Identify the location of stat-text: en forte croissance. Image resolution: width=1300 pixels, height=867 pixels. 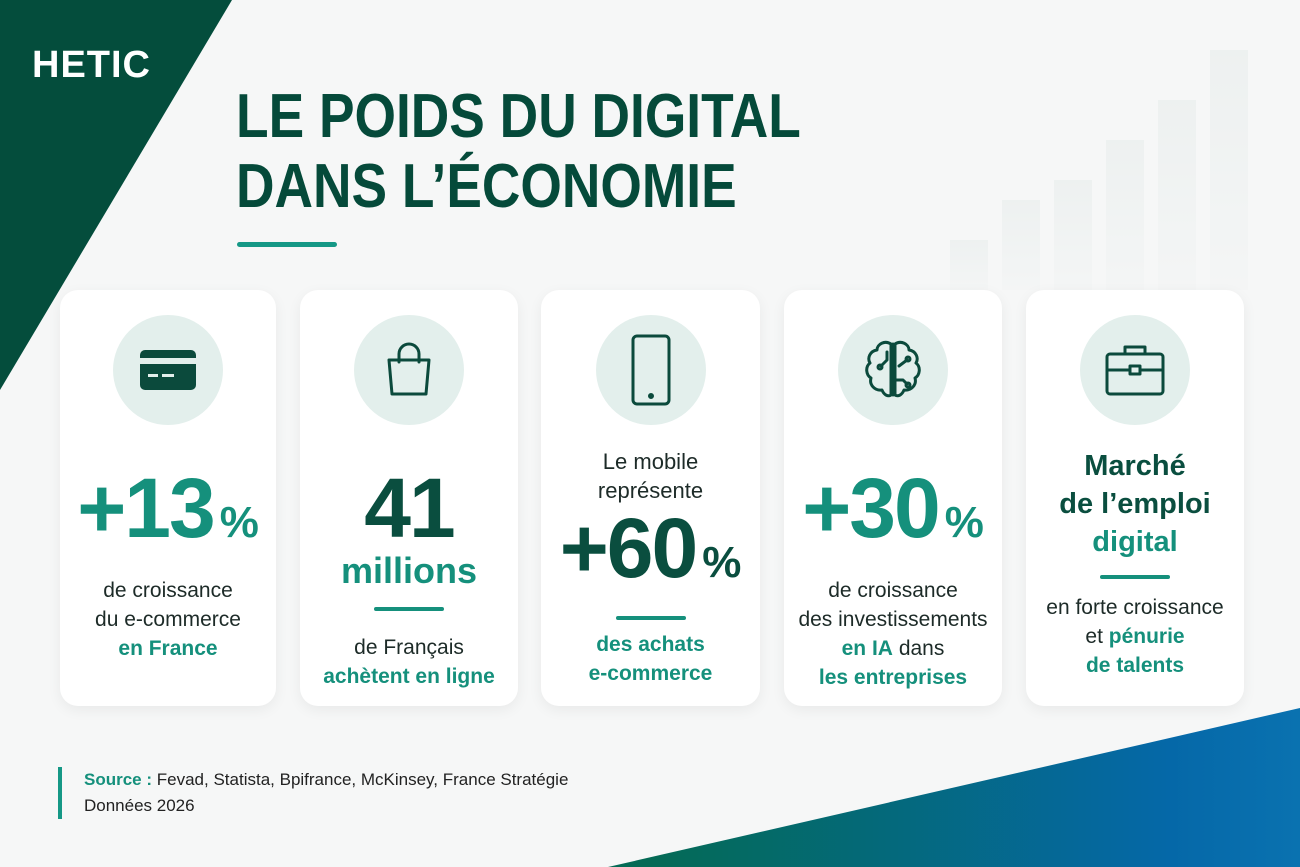
(1135, 607).